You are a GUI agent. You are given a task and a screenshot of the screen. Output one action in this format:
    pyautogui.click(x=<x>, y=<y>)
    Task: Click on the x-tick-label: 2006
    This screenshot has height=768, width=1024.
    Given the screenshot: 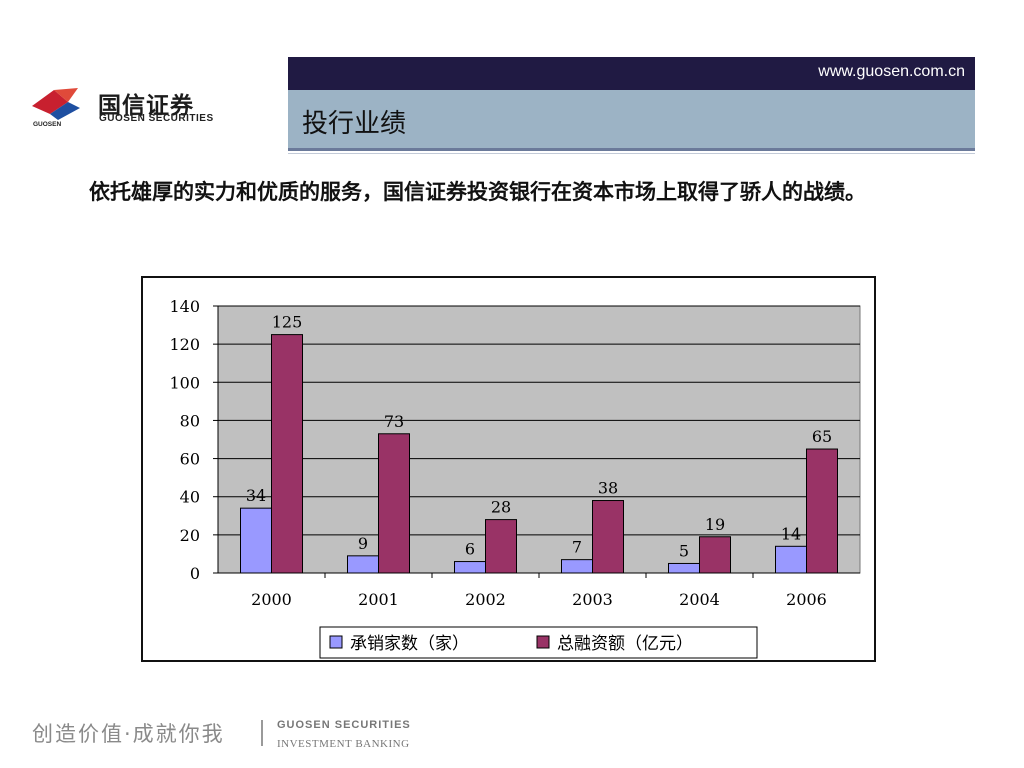 What is the action you would take?
    pyautogui.click(x=806, y=599)
    